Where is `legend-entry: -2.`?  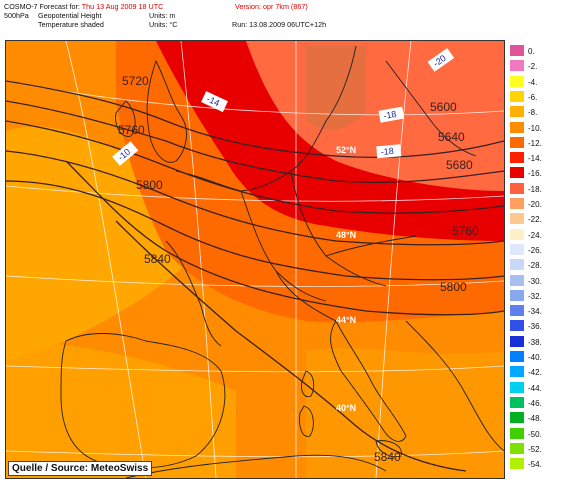 legend-entry: -2. is located at coordinates (533, 66).